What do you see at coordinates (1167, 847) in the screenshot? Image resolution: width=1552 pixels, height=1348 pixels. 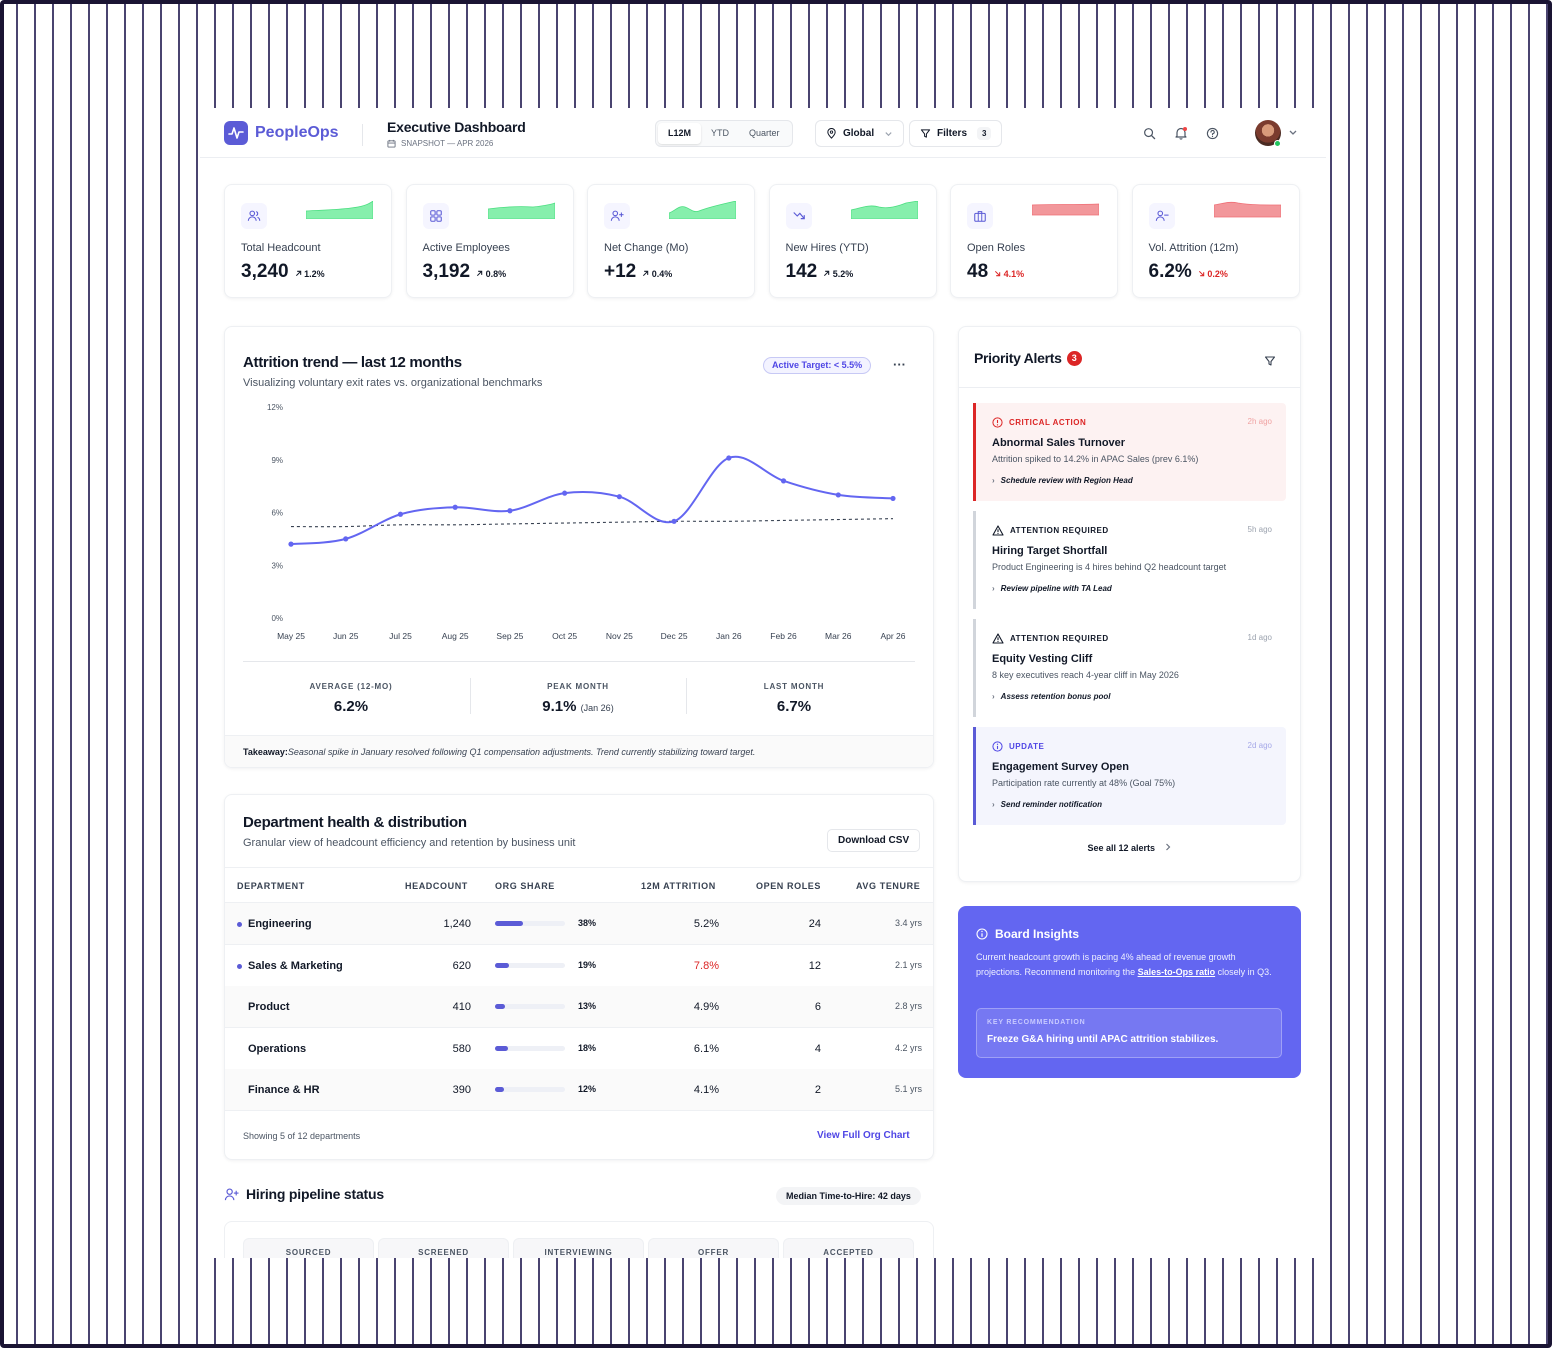 I see `chevron-right-icon` at bounding box center [1167, 847].